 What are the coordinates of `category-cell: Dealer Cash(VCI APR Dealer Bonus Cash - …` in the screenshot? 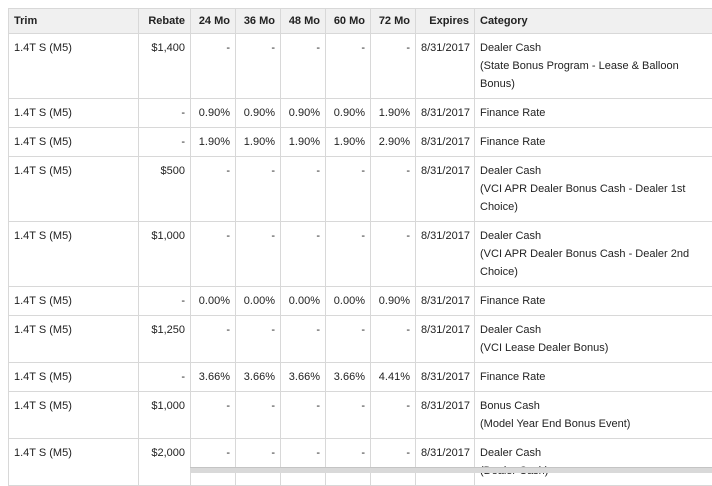 It's located at (593, 189).